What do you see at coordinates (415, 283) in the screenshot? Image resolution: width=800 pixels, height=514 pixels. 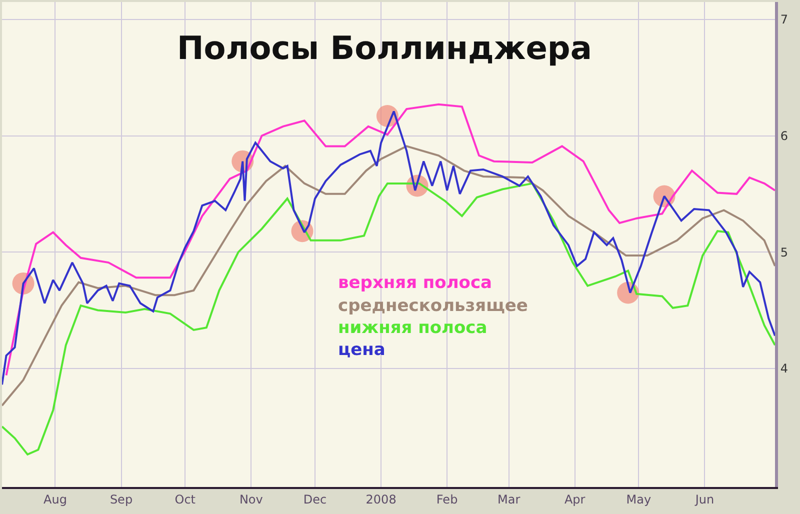 I see `text: верхняя полоса` at bounding box center [415, 283].